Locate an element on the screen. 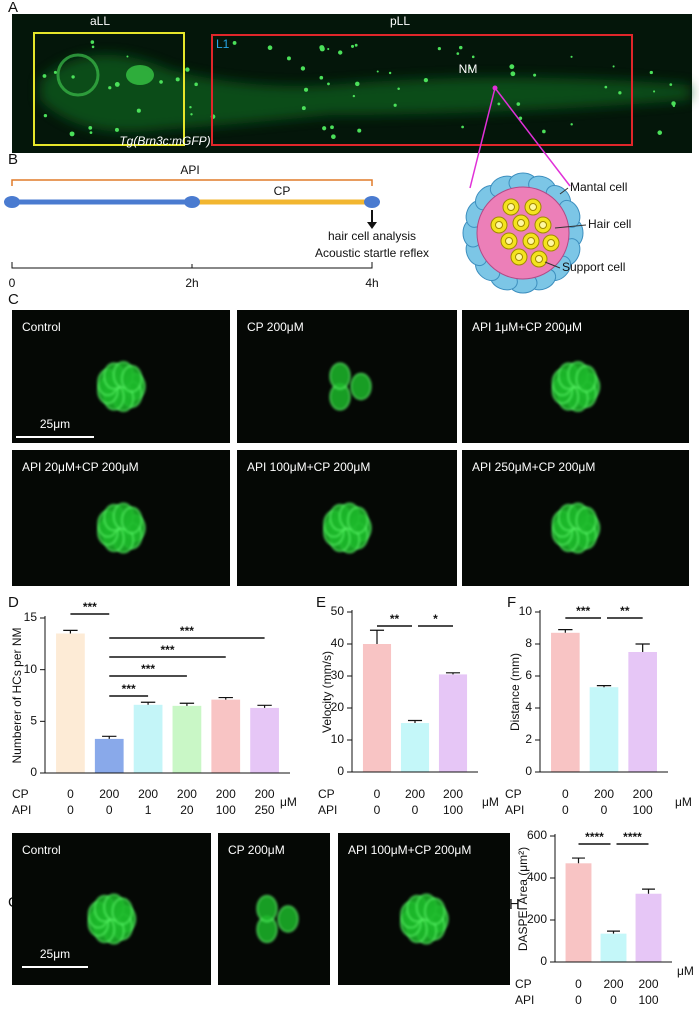  y-tick-label: 600 is located at coordinates (537, 835).